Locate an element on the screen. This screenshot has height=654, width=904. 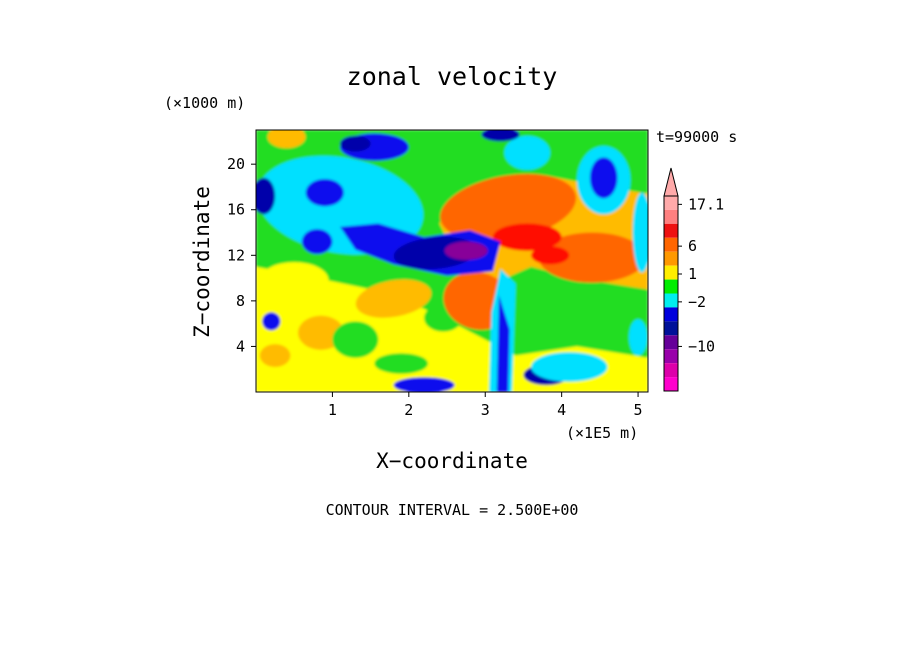
time-label: t=99000 s is located at coordinates (696, 137).